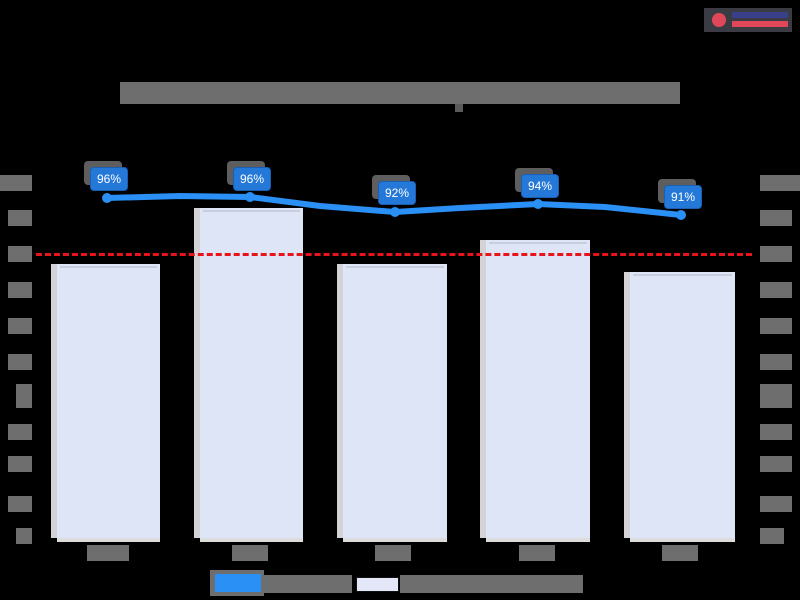 Image resolution: width=800 pixels, height=600 pixels. I want to click on logo-text-line2, so click(760, 24).